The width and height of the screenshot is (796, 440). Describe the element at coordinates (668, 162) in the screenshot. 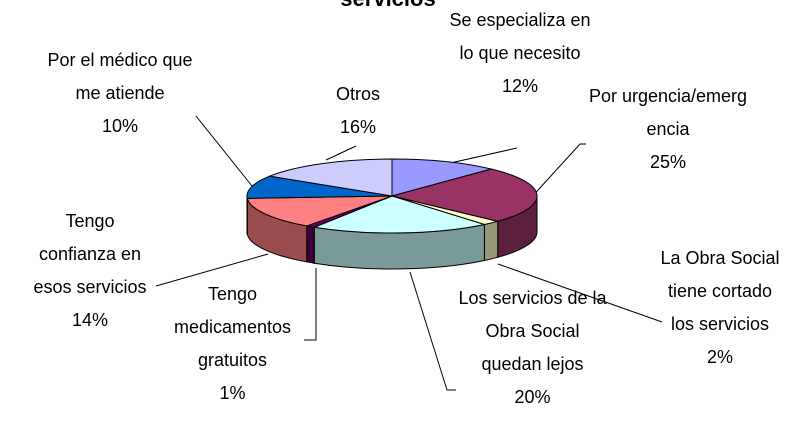

I see `value-label: 25%` at that location.